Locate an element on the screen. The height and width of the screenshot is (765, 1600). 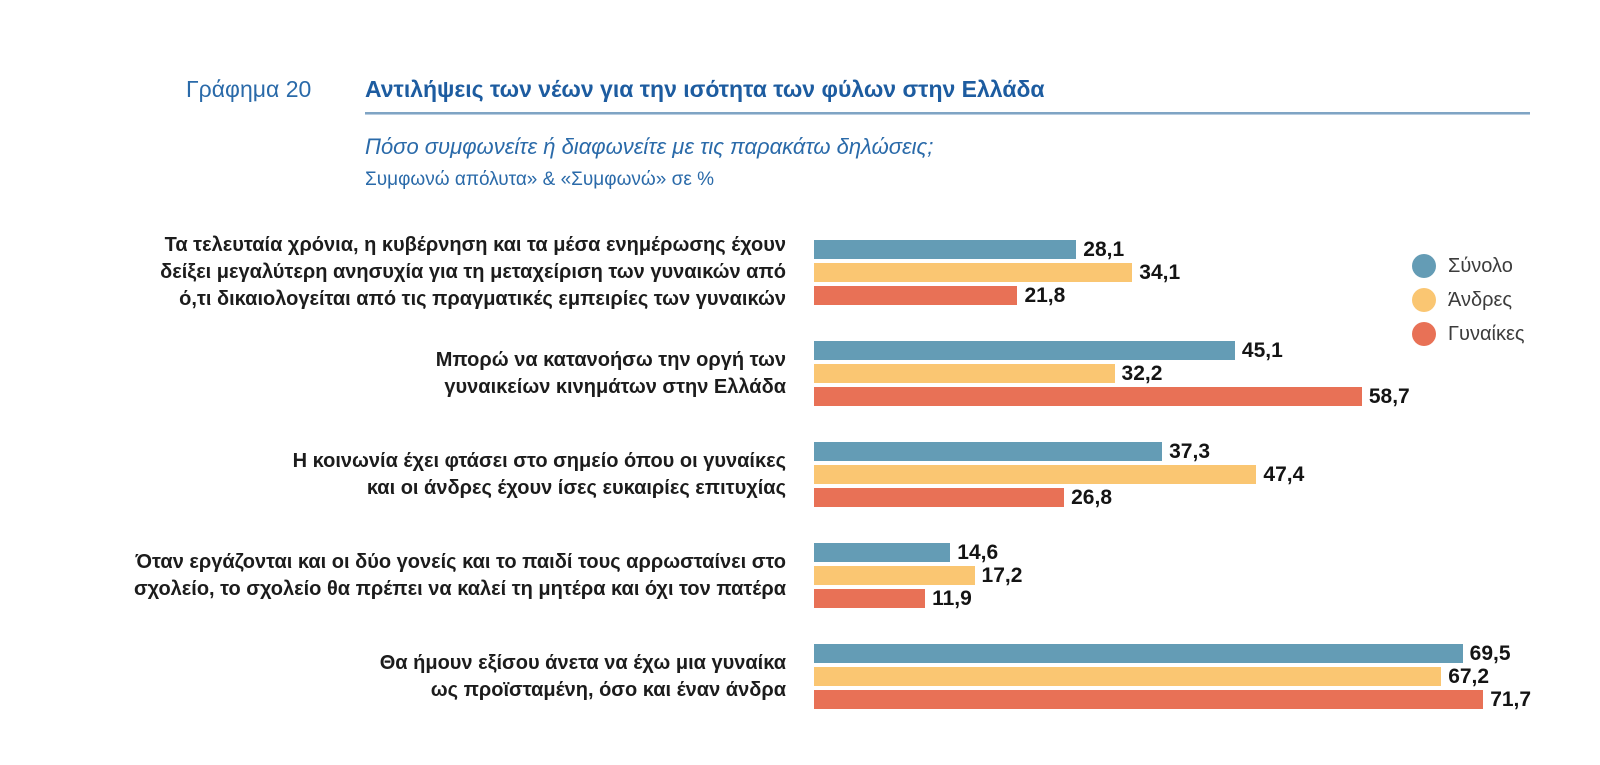
value-label: 47,4 is located at coordinates (1284, 474).